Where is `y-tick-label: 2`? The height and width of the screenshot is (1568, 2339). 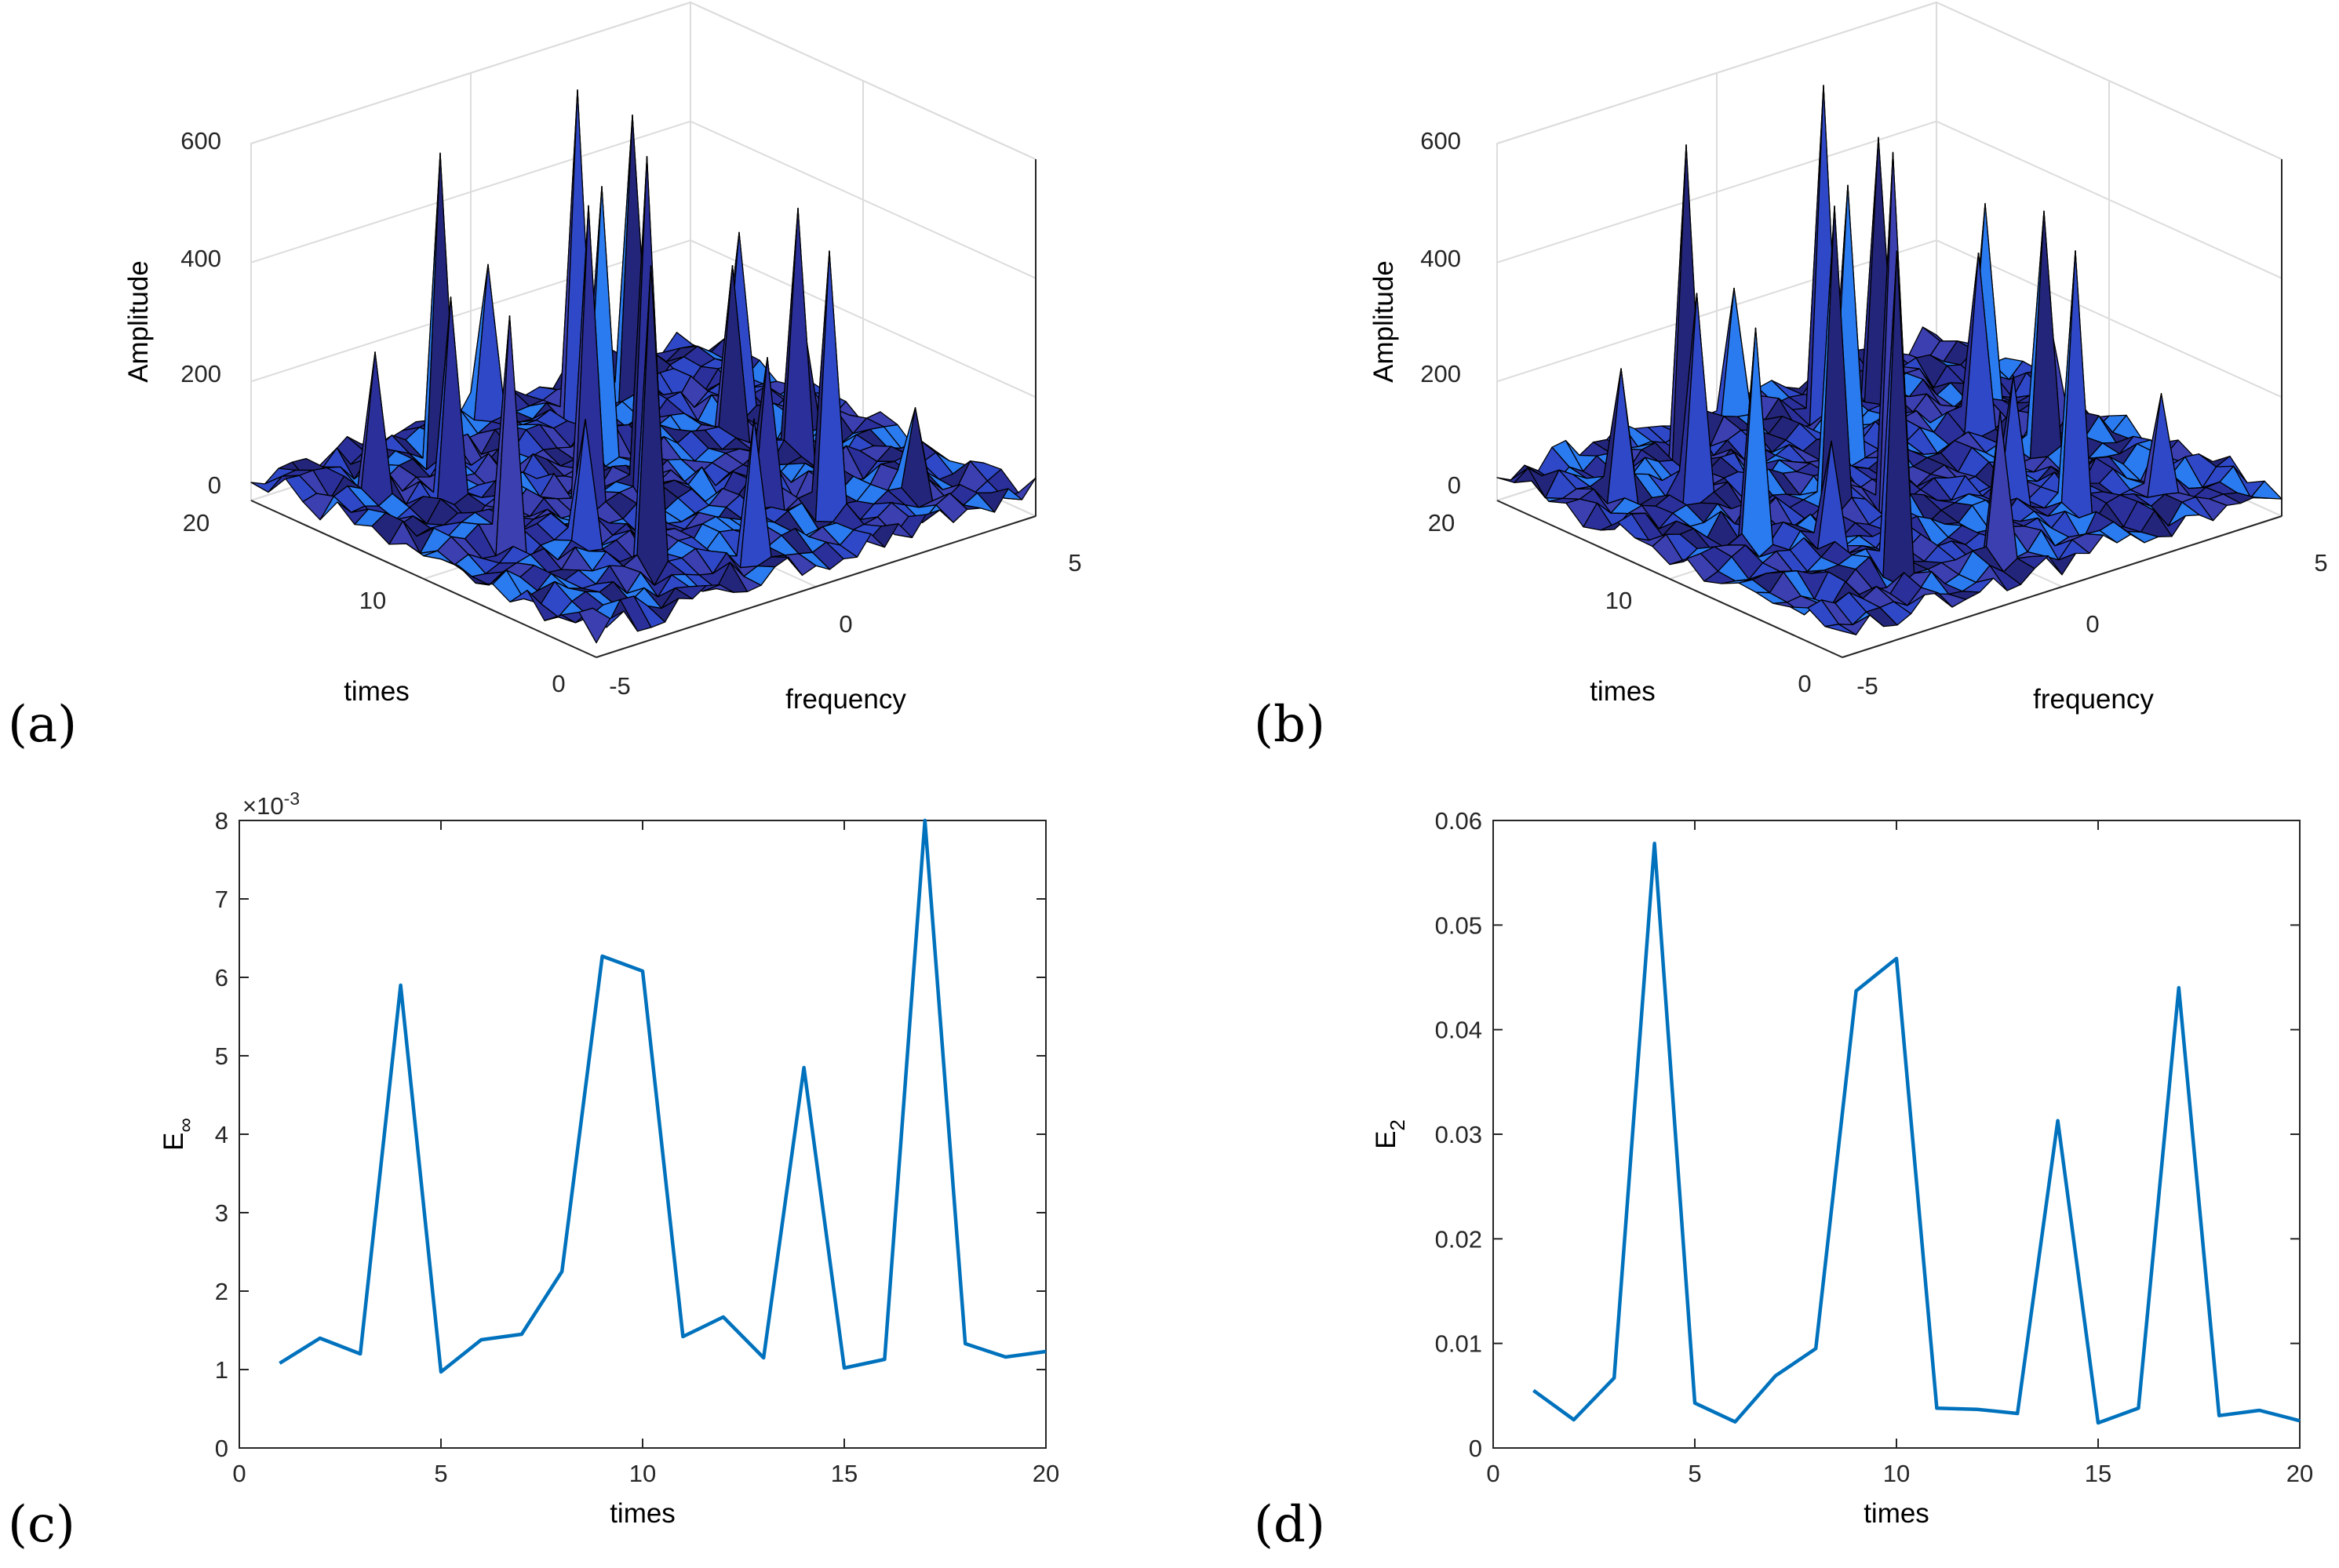 y-tick-label: 2 is located at coordinates (221, 1291).